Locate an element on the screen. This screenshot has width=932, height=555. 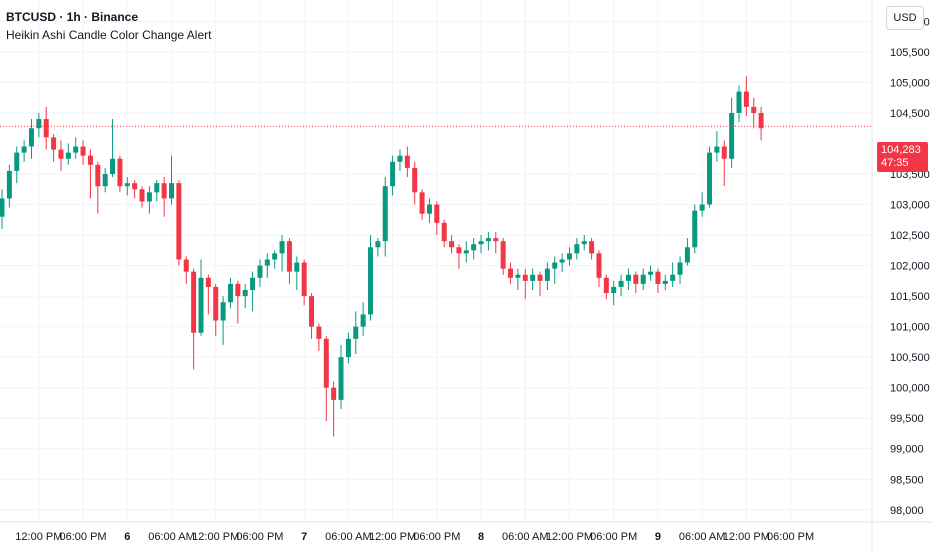
price-tick-label: 100,500 is located at coordinates (910, 358).